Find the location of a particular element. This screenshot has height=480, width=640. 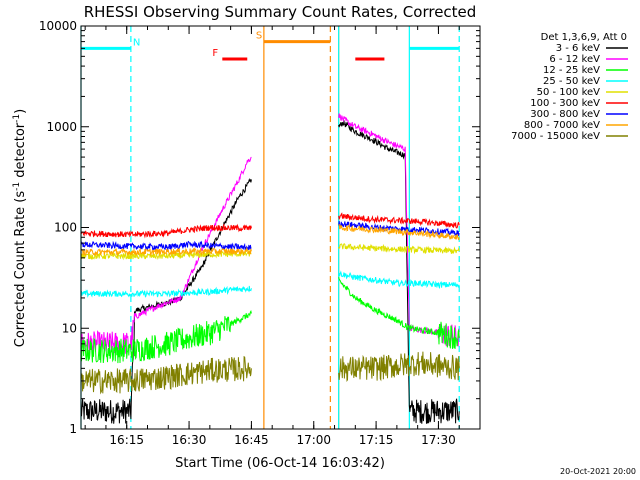

y-tick-label: 10000 is located at coordinates (58, 26).